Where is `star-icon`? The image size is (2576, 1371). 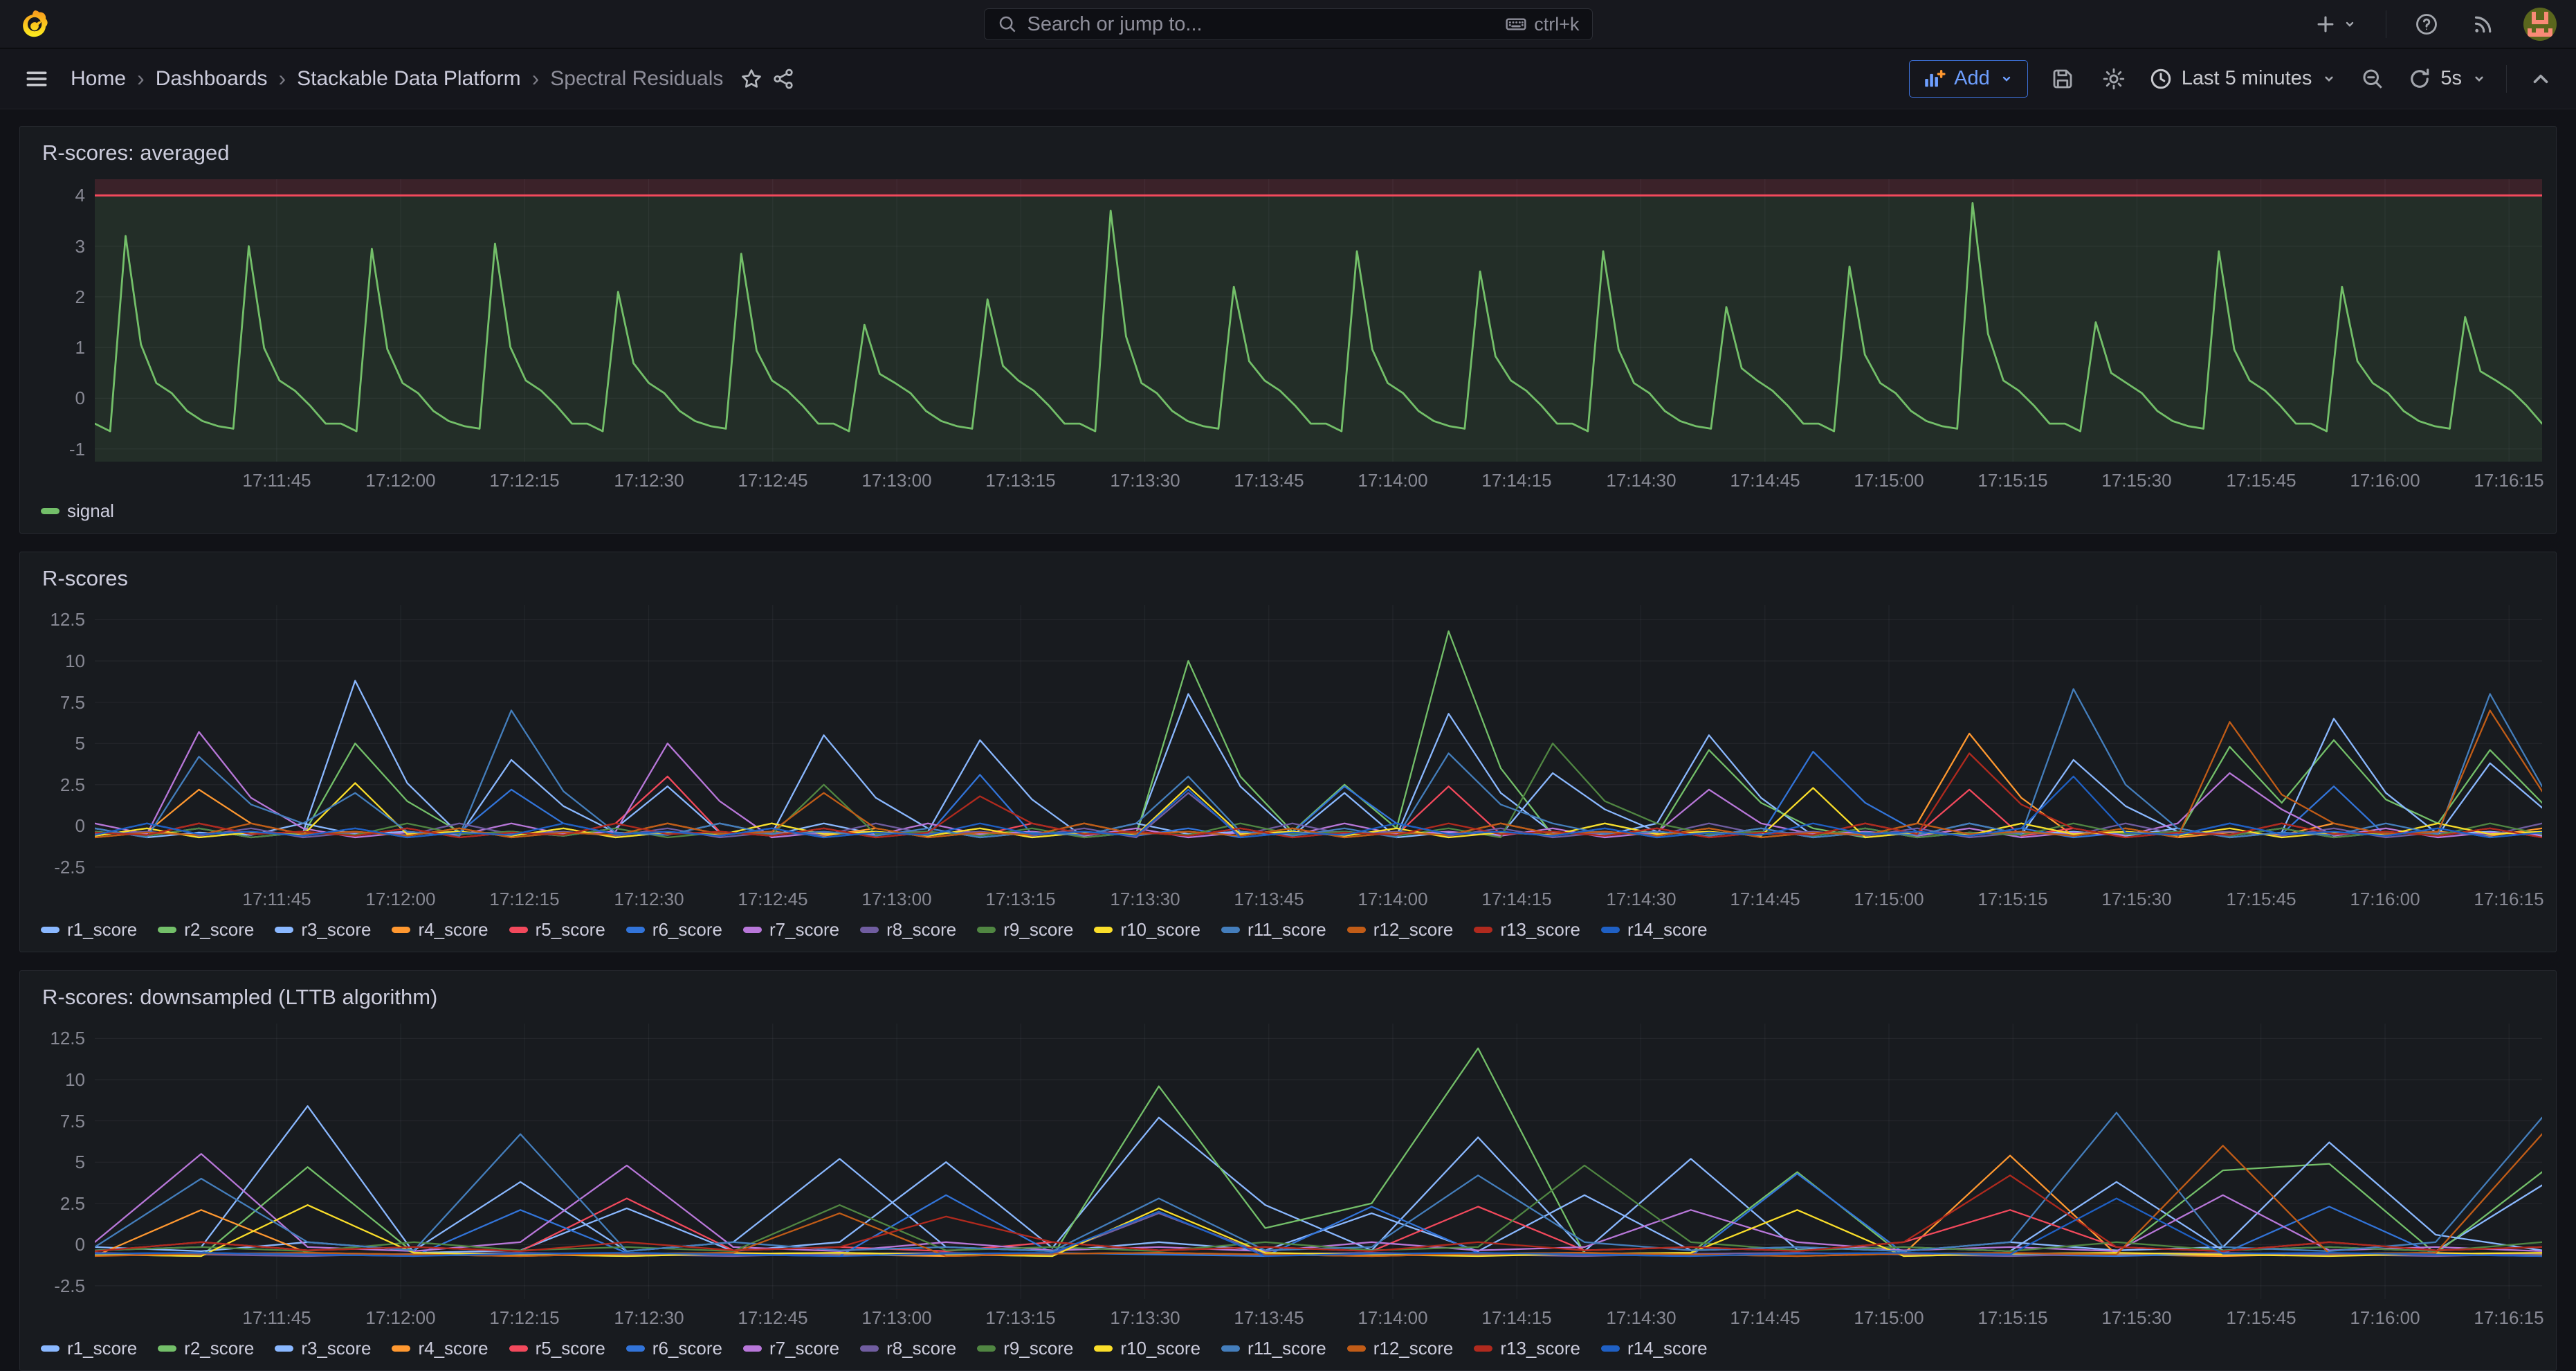 star-icon is located at coordinates (752, 78).